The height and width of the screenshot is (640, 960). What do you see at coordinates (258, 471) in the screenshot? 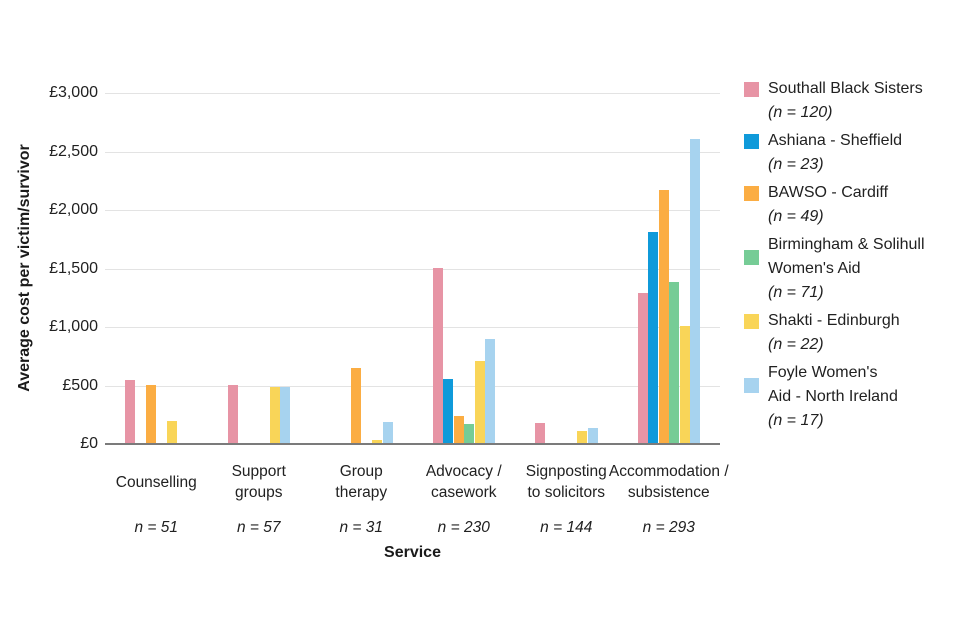
I see `x-label-line: Support` at bounding box center [258, 471].